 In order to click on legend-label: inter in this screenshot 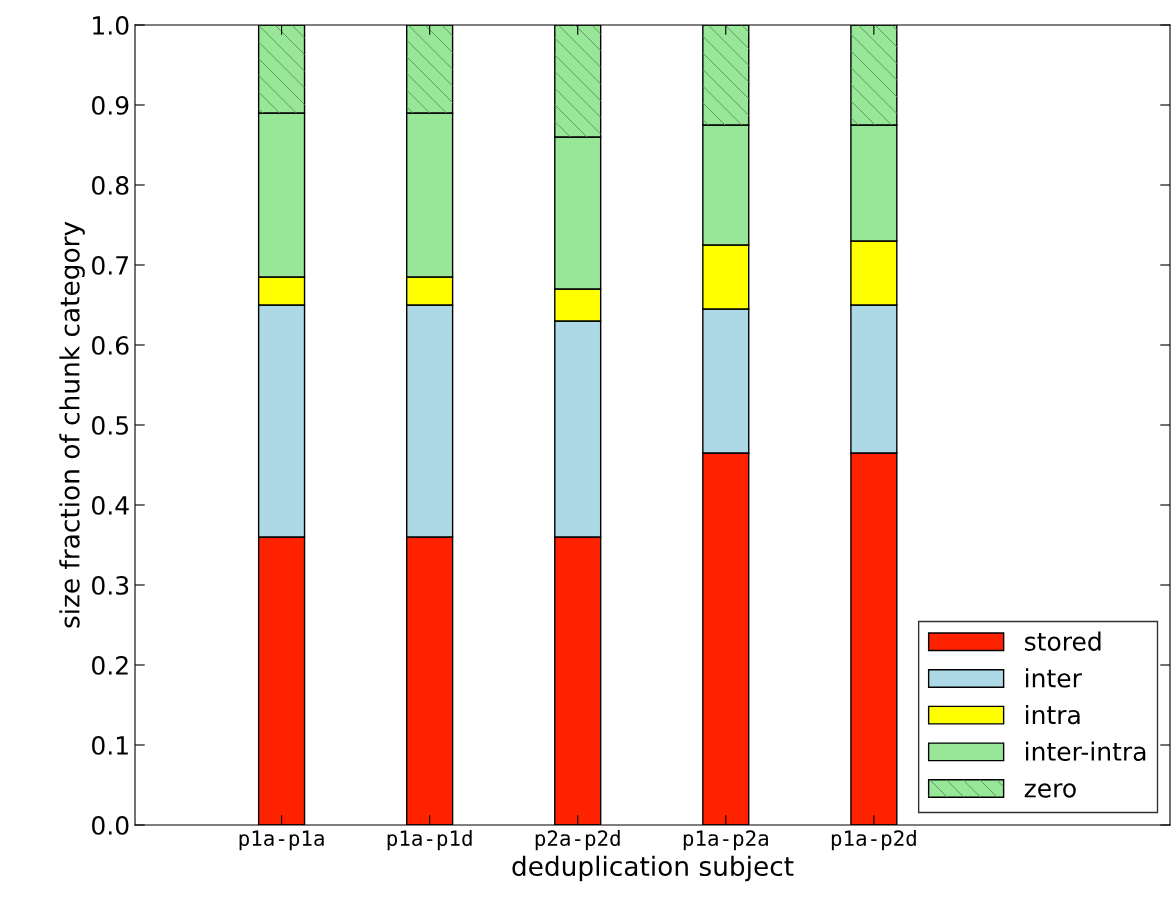, I will do `click(1053, 678)`.